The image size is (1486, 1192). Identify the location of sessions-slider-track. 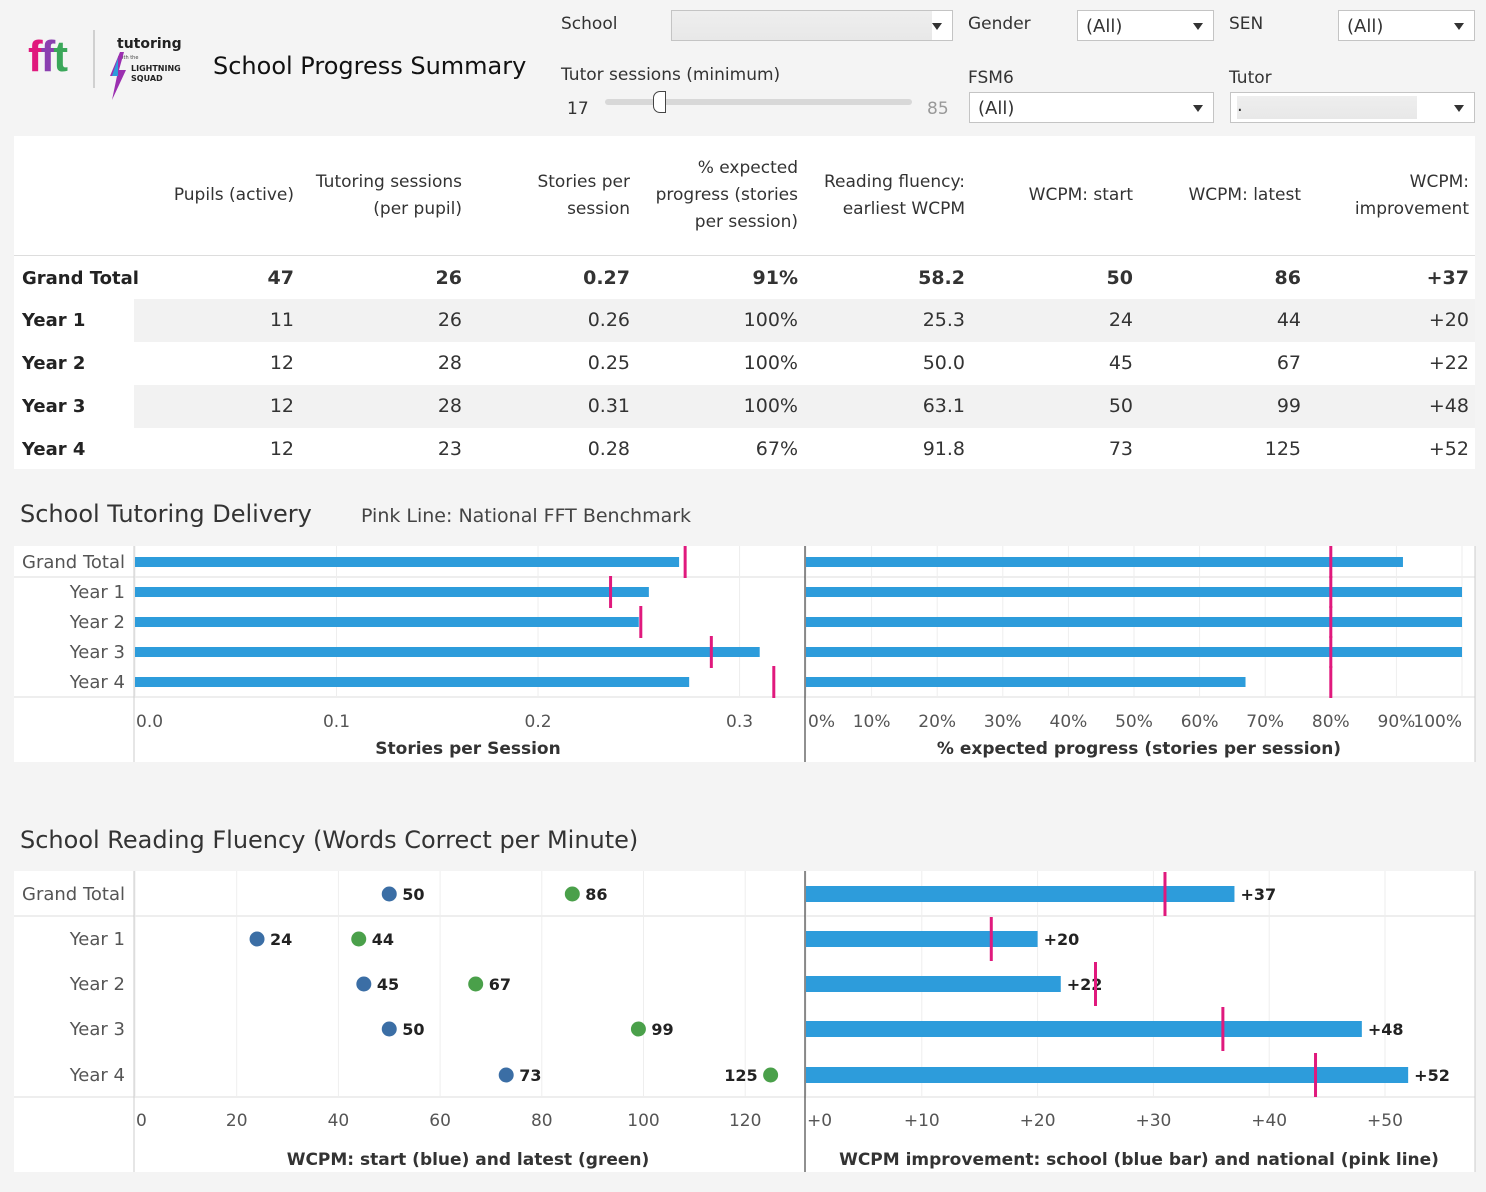
(758, 102).